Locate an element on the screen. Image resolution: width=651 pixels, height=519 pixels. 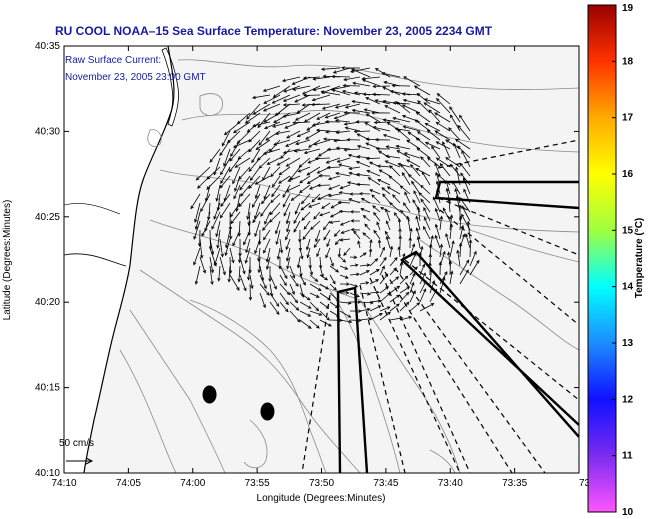
colorbar is located at coordinates (602, 258).